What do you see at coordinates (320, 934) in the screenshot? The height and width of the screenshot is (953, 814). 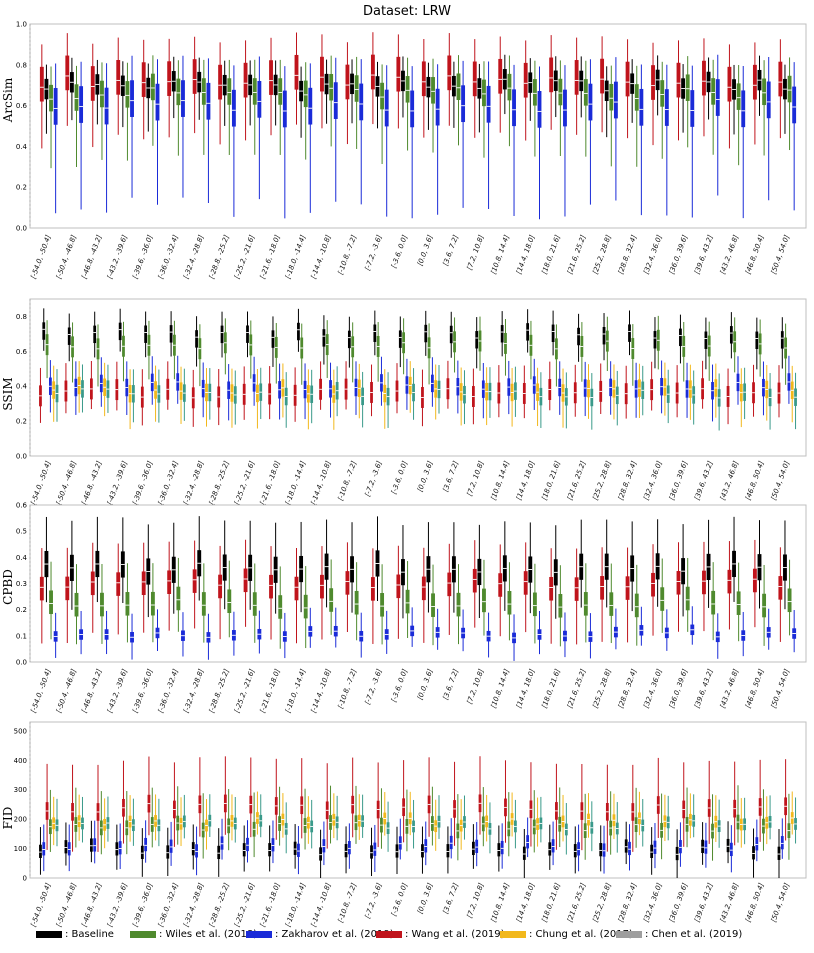 I see `legend-item: : Zakharov et al. (2019)` at bounding box center [320, 934].